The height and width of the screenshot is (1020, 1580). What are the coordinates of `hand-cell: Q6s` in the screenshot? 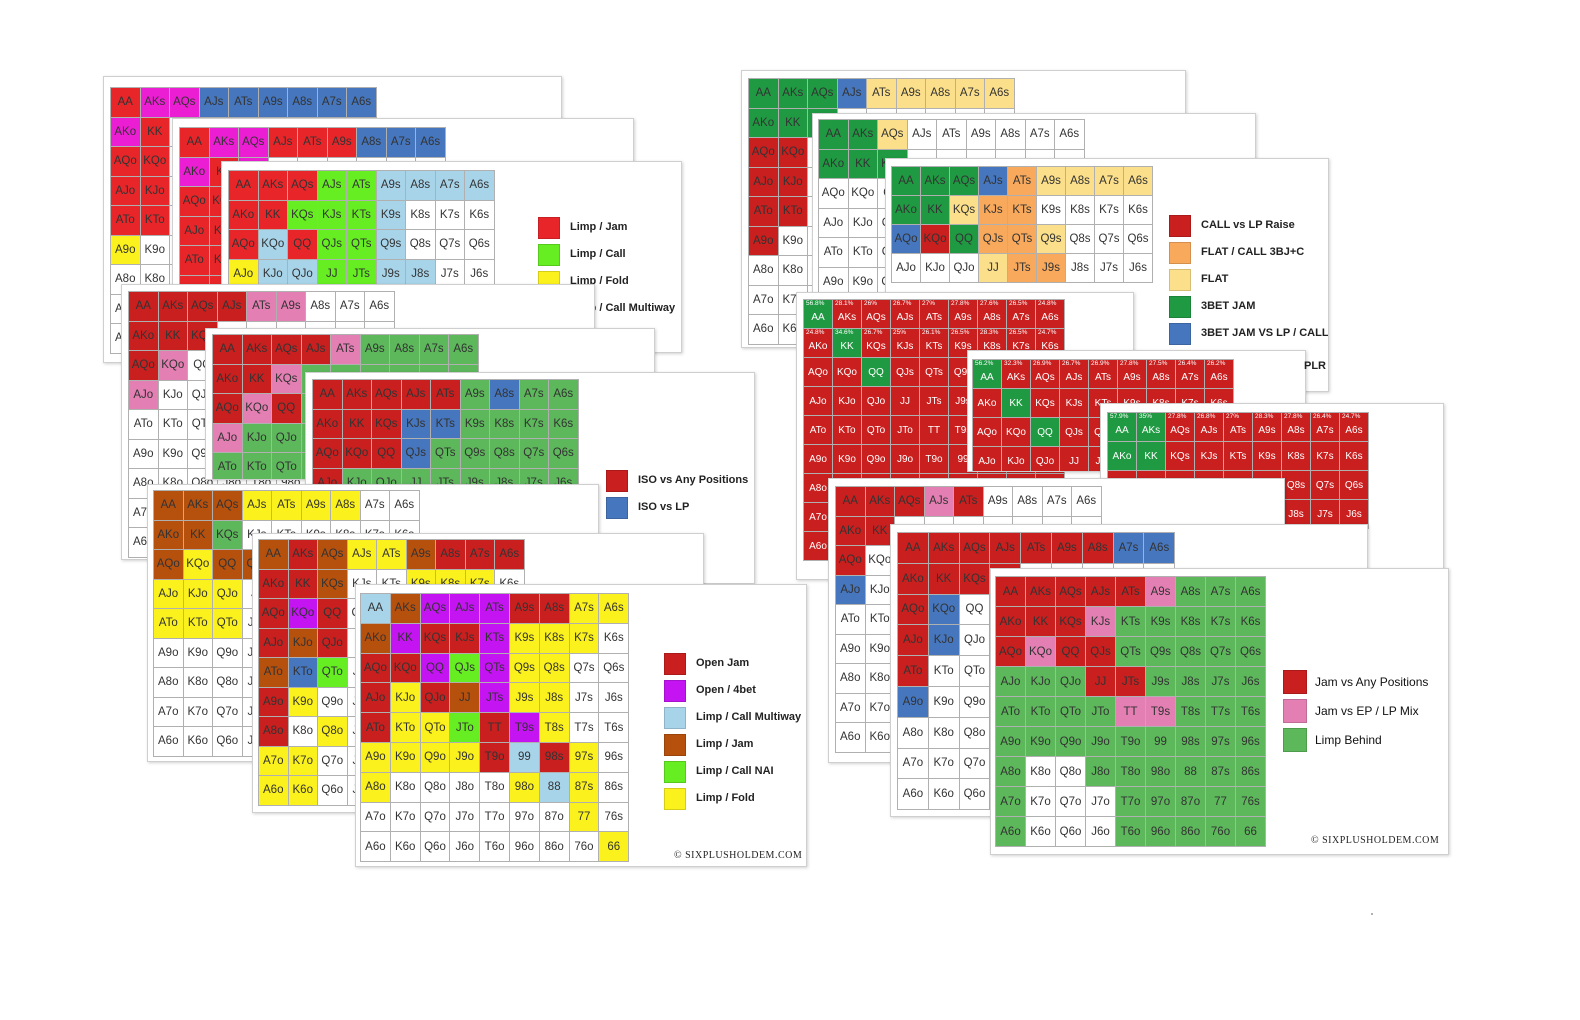 It's located at (1250, 651).